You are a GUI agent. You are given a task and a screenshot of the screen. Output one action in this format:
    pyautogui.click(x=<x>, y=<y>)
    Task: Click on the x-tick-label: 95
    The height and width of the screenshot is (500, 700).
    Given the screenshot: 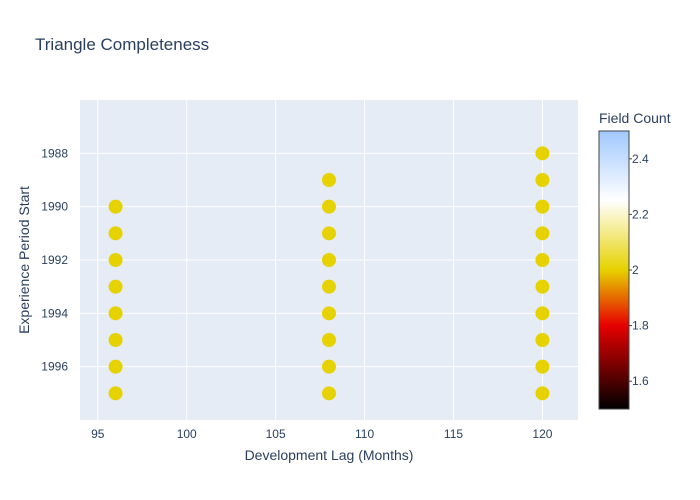 What is the action you would take?
    pyautogui.click(x=98, y=434)
    